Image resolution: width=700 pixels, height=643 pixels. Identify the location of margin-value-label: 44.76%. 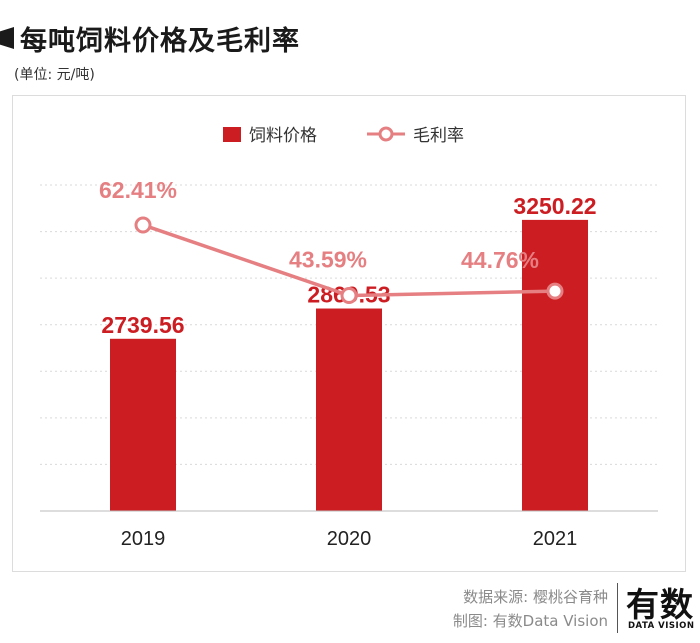
(500, 260).